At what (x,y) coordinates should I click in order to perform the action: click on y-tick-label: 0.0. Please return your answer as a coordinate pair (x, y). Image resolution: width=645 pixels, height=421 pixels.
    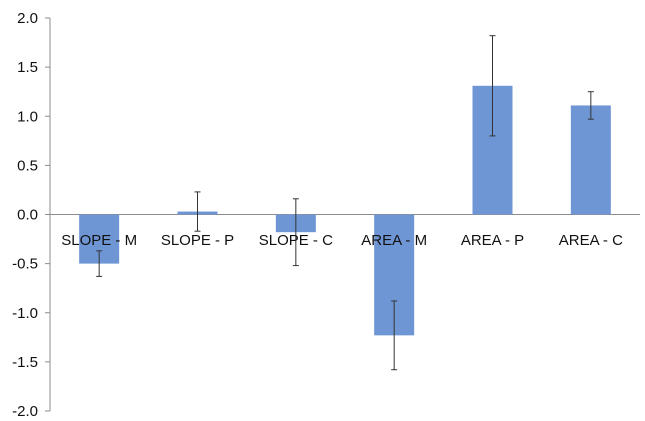
    Looking at the image, I should click on (27, 215).